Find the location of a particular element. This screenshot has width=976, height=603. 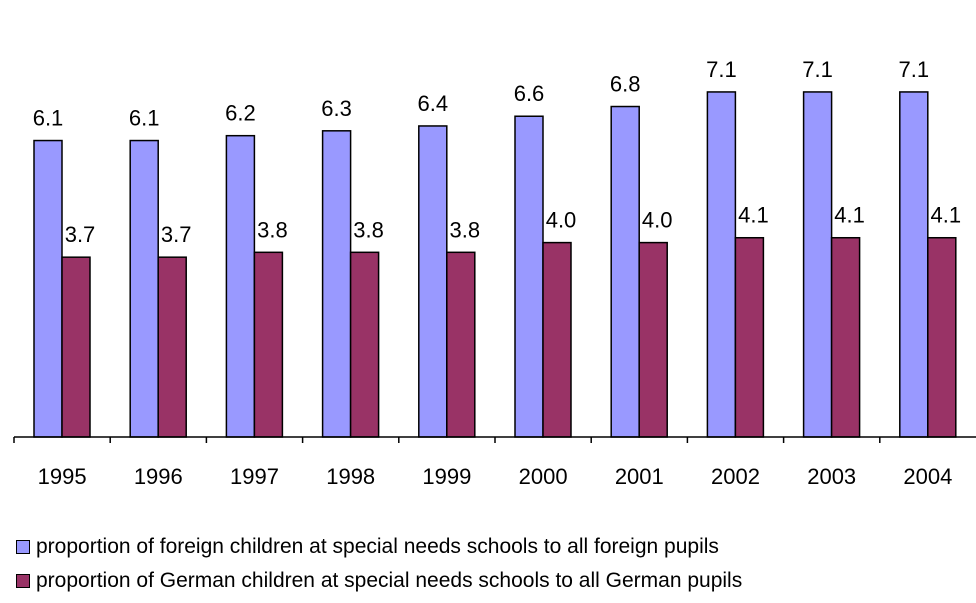

value-label-foreign-2000: 6.6 is located at coordinates (529, 93).